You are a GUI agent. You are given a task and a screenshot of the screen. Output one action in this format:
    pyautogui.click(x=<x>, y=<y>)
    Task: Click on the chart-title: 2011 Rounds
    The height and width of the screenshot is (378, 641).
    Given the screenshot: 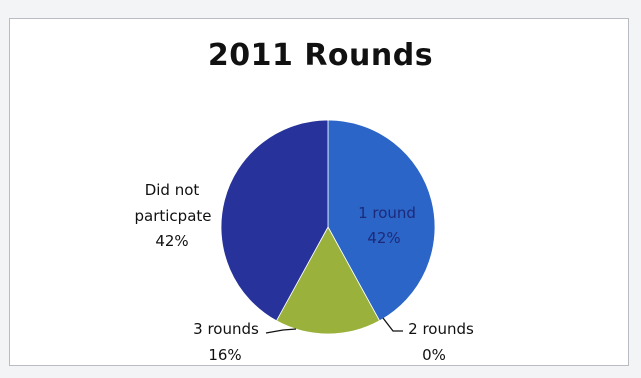 What is the action you would take?
    pyautogui.click(x=320, y=55)
    